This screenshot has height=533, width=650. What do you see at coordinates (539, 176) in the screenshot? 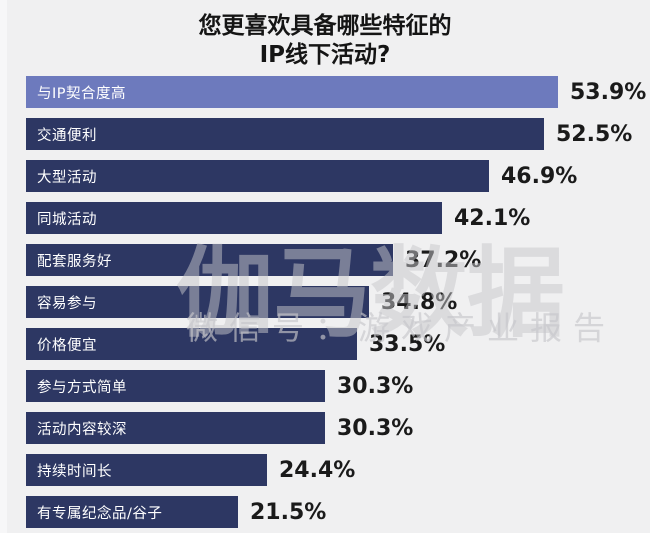
I see `bar-value-label: 46.9%` at bounding box center [539, 176].